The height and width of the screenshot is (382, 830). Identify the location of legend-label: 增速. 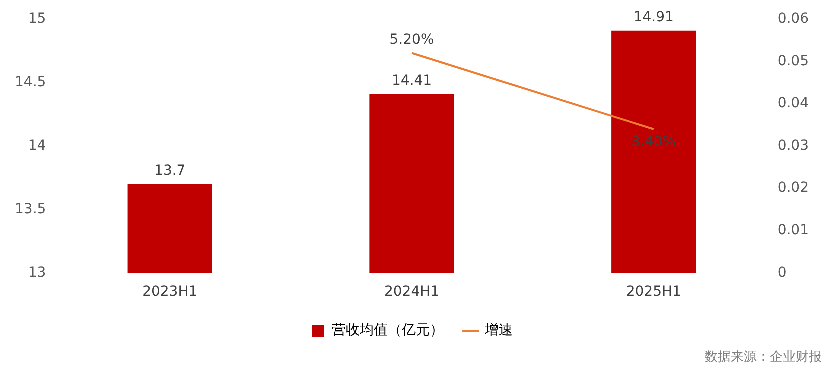
(498, 330).